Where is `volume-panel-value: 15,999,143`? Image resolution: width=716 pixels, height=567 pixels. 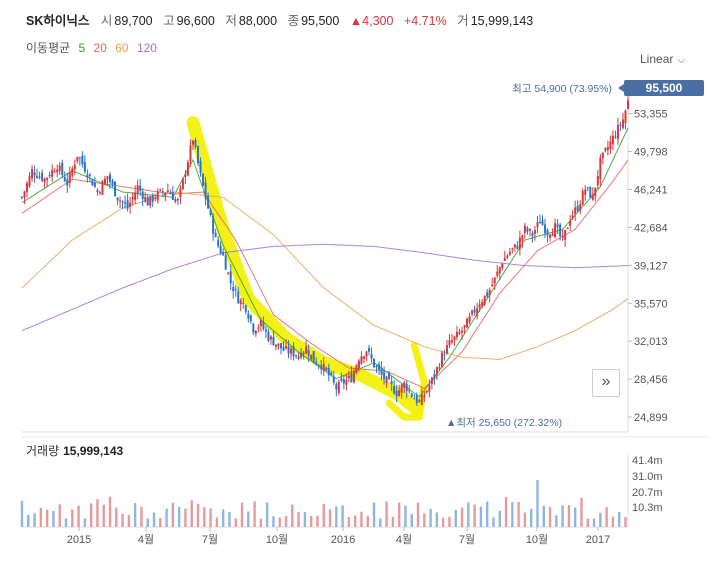
volume-panel-value: 15,999,143 is located at coordinates (93, 451).